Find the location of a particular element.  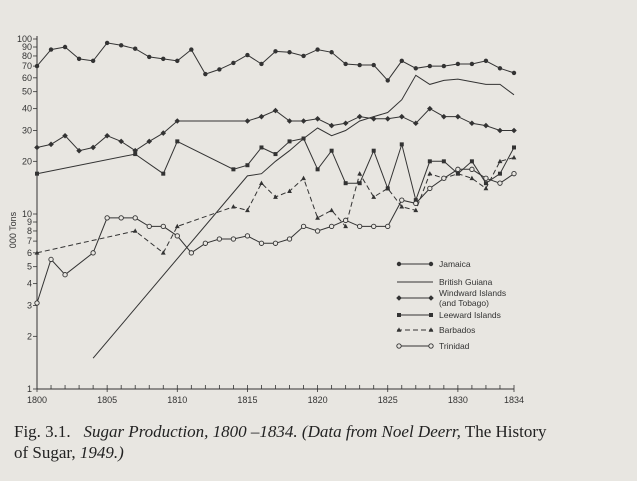

y-tick-label: 10 is located at coordinates (27, 214).